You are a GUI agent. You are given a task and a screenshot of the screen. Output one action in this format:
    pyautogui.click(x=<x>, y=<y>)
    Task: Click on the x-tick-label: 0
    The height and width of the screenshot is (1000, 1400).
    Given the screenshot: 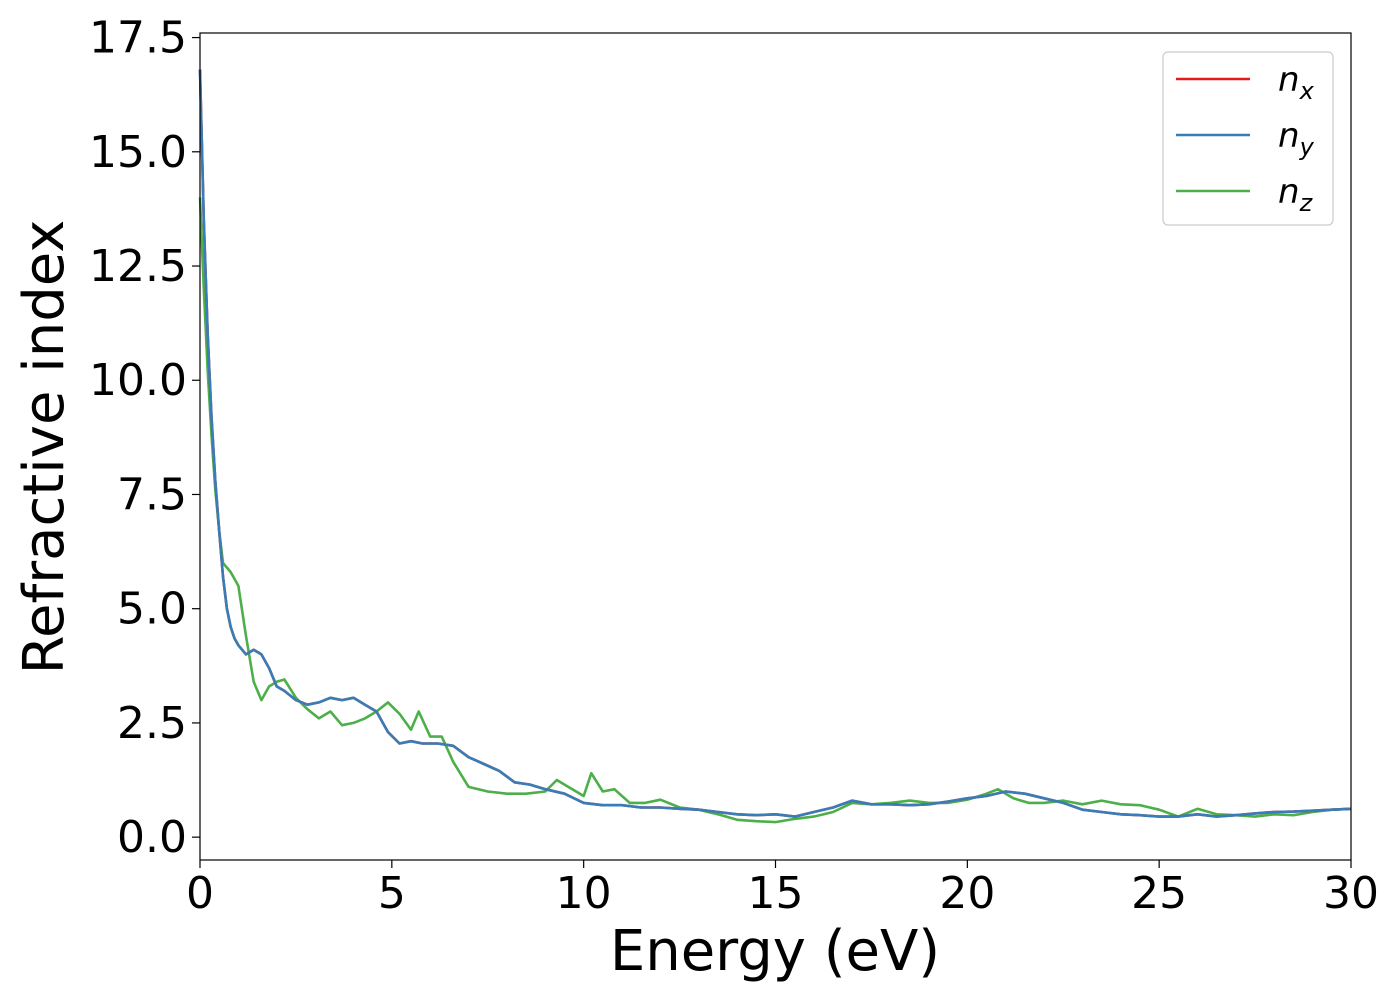 What is the action you would take?
    pyautogui.click(x=200, y=893)
    